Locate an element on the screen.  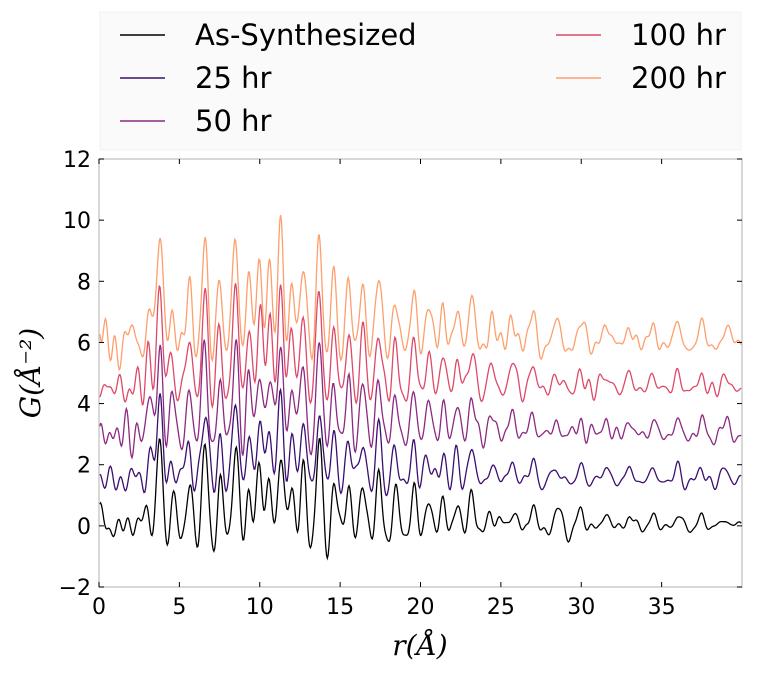
legend-label: 200 hr is located at coordinates (678, 78).